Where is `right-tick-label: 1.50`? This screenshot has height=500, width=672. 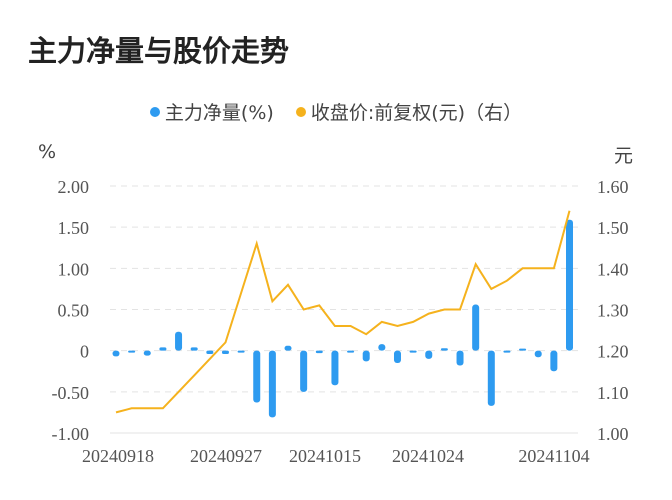 right-tick-label: 1.50 is located at coordinates (613, 228).